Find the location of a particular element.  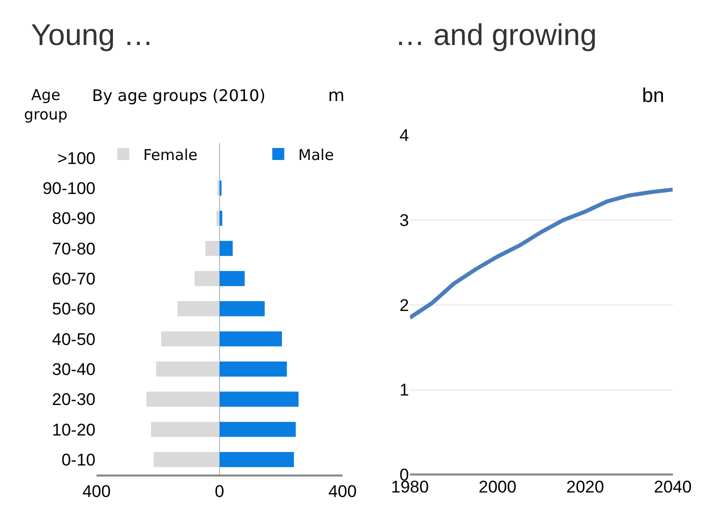

y-tick-label: 30-40 is located at coordinates (74, 369).